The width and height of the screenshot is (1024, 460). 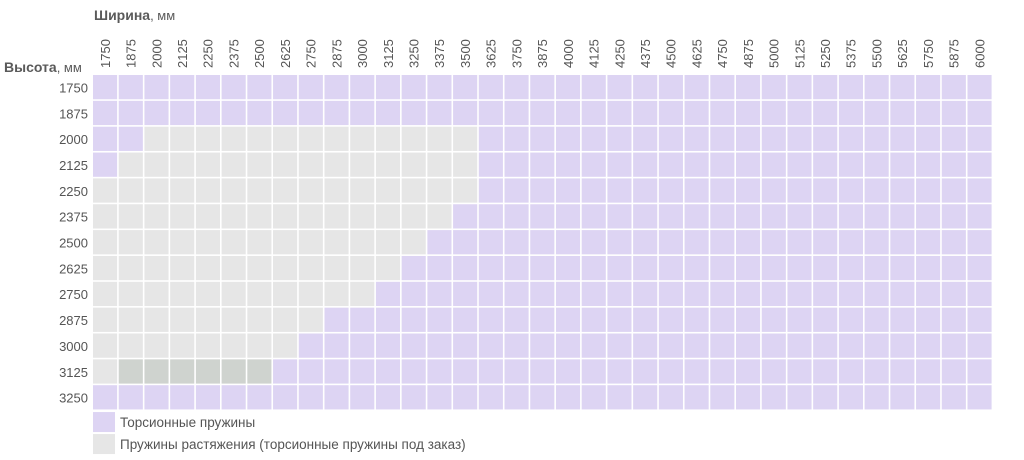 What do you see at coordinates (73, 165) in the screenshot?
I see `y-tick-label: 2125` at bounding box center [73, 165].